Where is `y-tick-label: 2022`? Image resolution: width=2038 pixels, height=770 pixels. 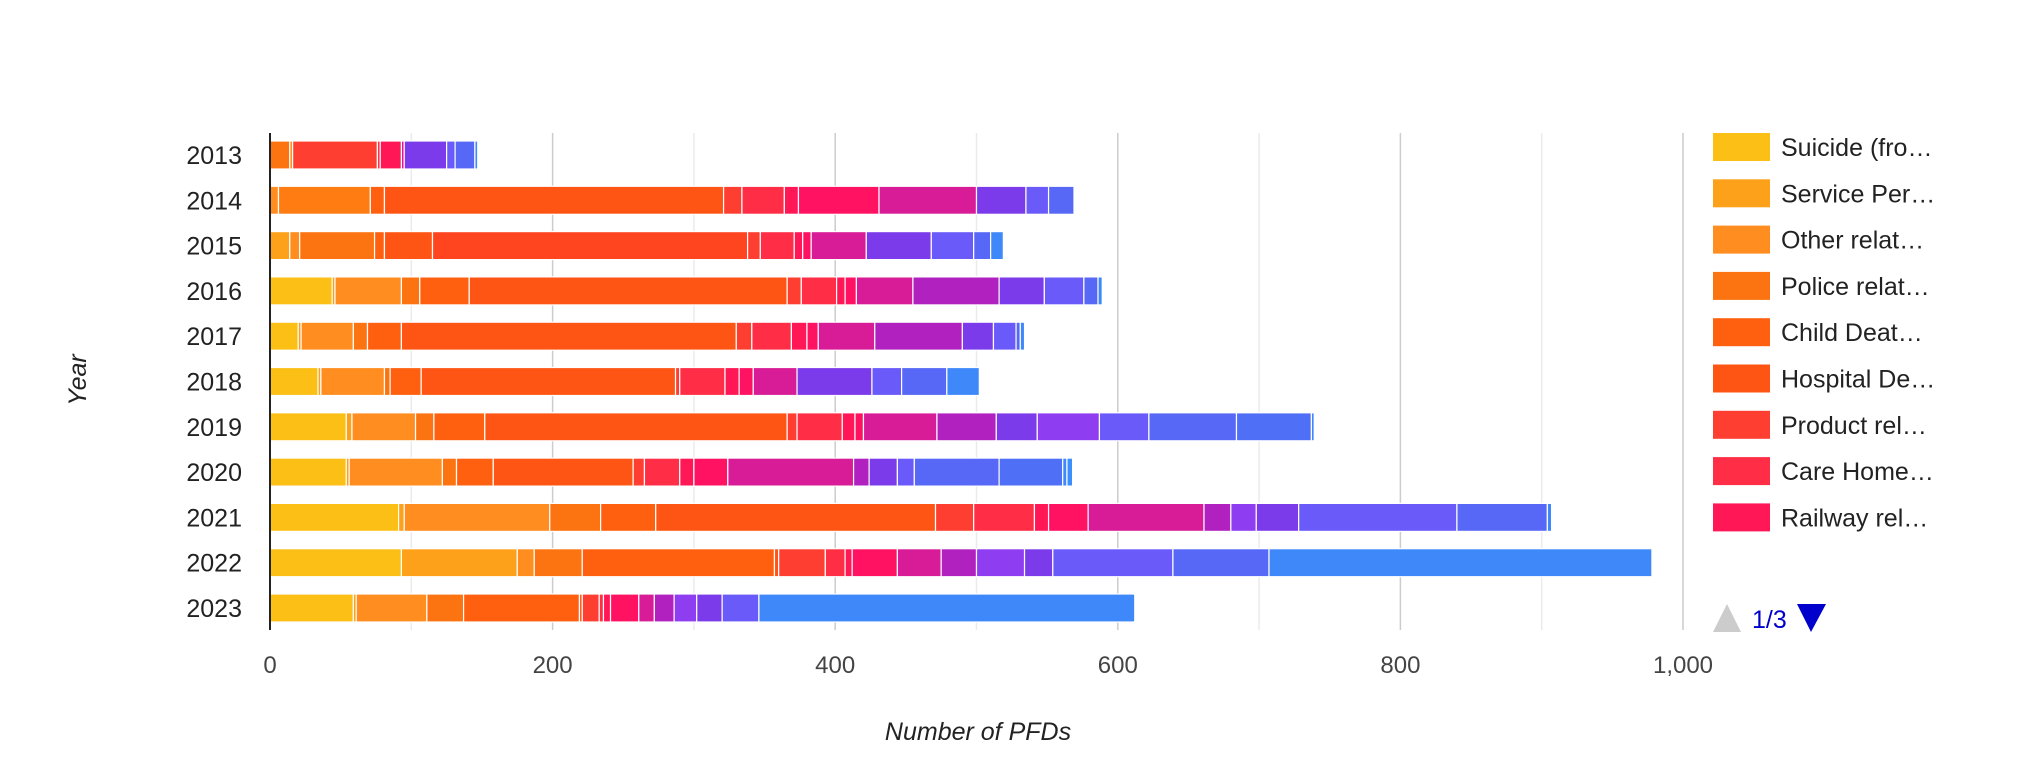
y-tick-label: 2022 is located at coordinates (214, 564).